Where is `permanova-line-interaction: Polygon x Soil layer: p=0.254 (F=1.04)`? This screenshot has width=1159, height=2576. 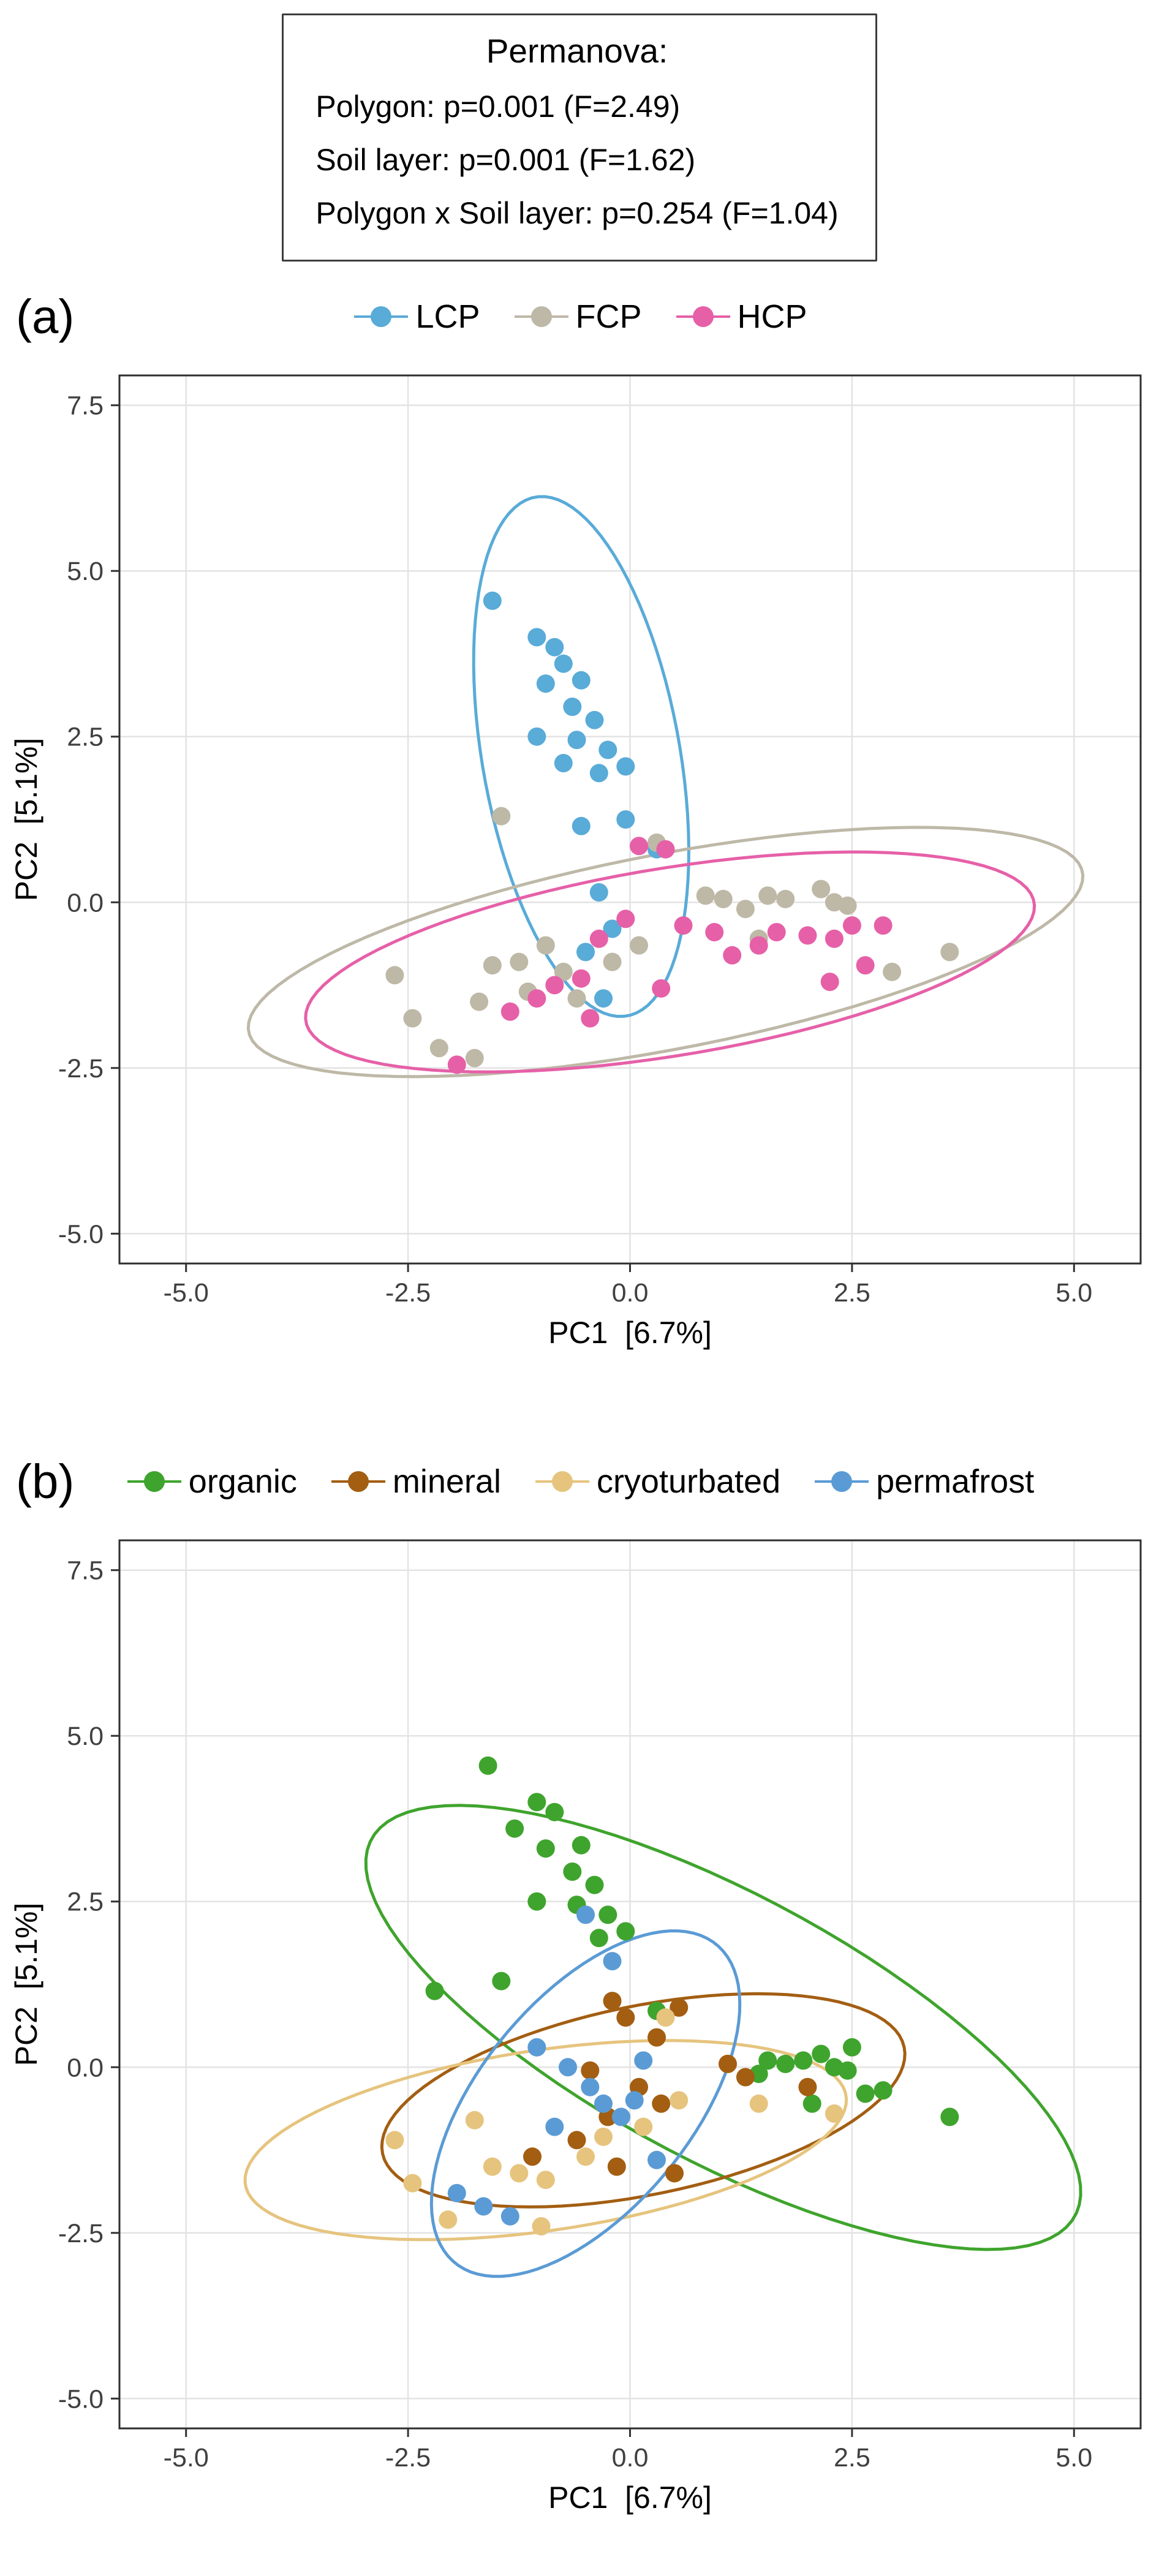
permanova-line-interaction: Polygon x Soil layer: p=0.254 (F=1.04) is located at coordinates (577, 213).